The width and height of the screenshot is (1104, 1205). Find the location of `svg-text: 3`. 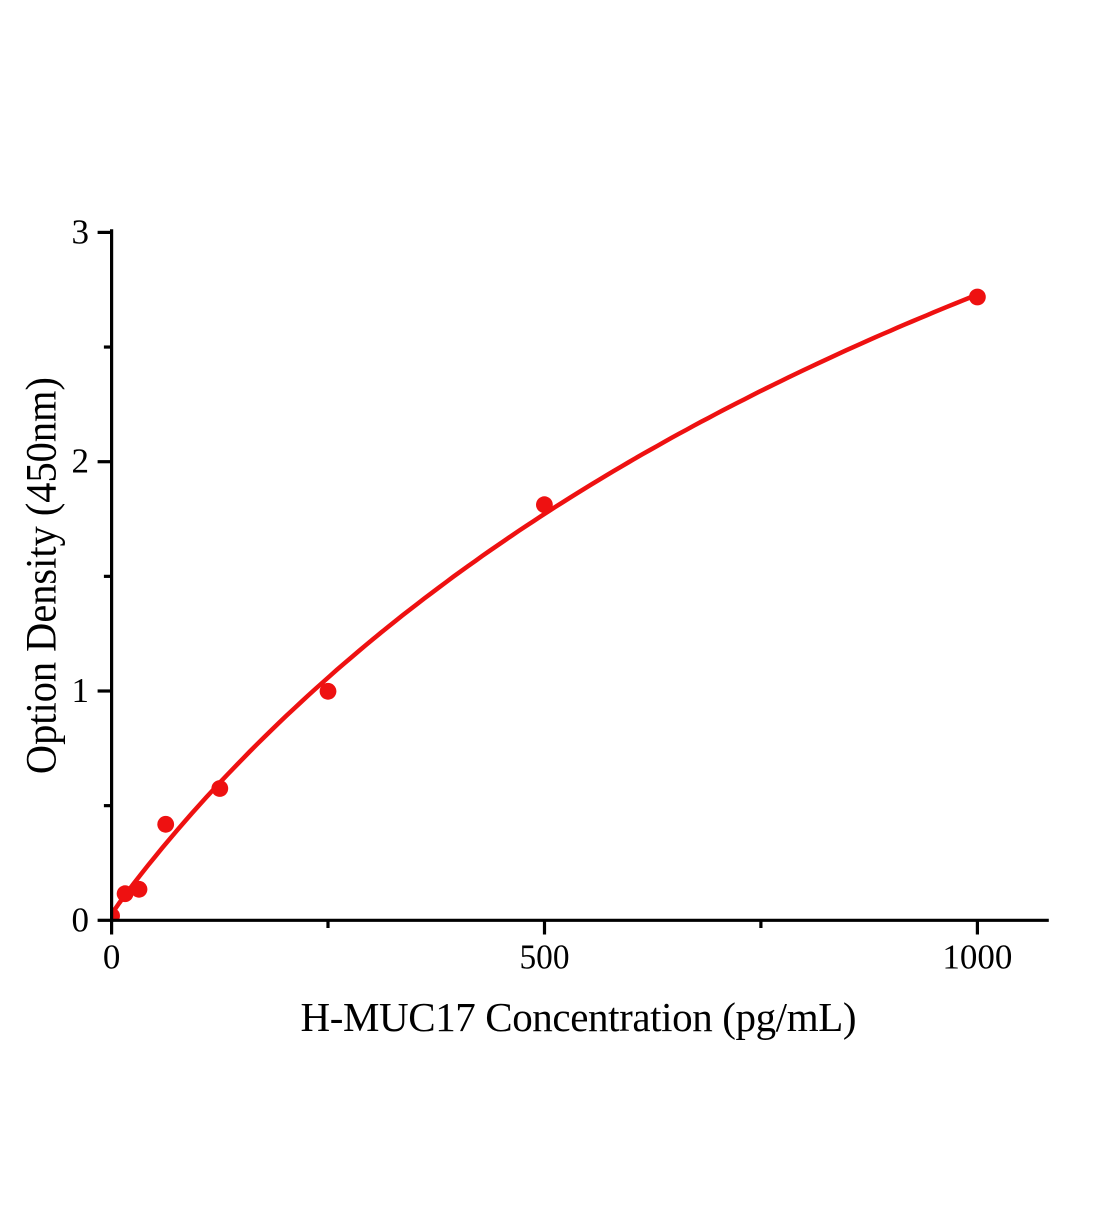

svg-text: 3 is located at coordinates (81, 231).